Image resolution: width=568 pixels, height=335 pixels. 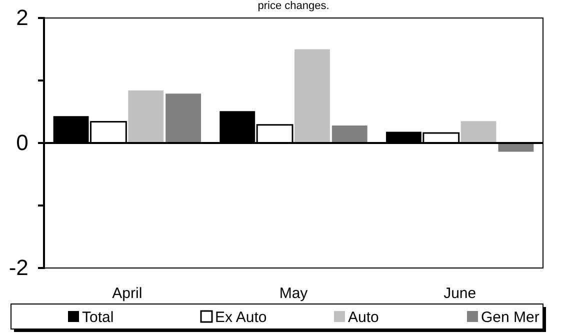 I want to click on legend-label: Total, so click(x=98, y=317).